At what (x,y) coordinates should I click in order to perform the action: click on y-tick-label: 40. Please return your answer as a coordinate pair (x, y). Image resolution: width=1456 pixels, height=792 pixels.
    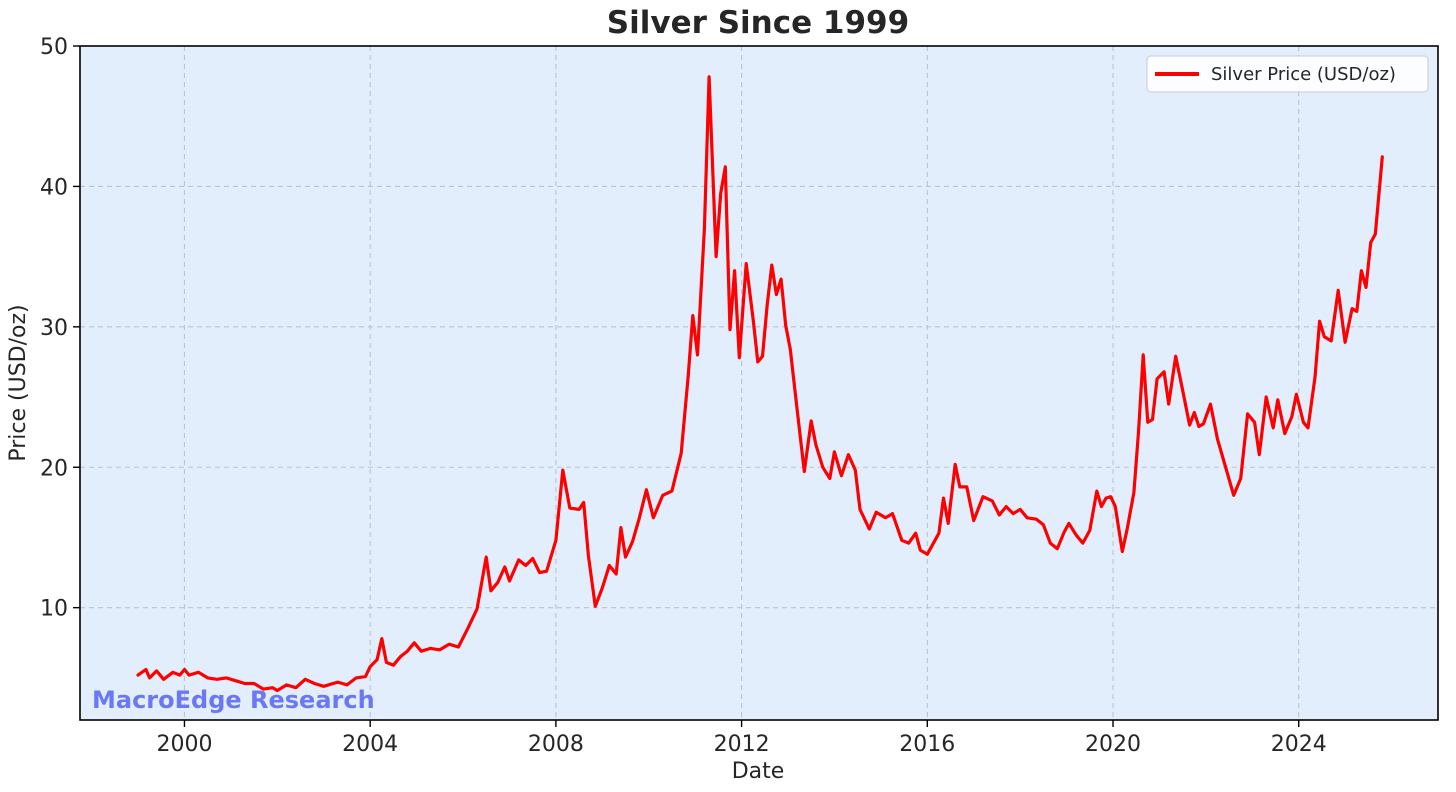
    Looking at the image, I should click on (54, 187).